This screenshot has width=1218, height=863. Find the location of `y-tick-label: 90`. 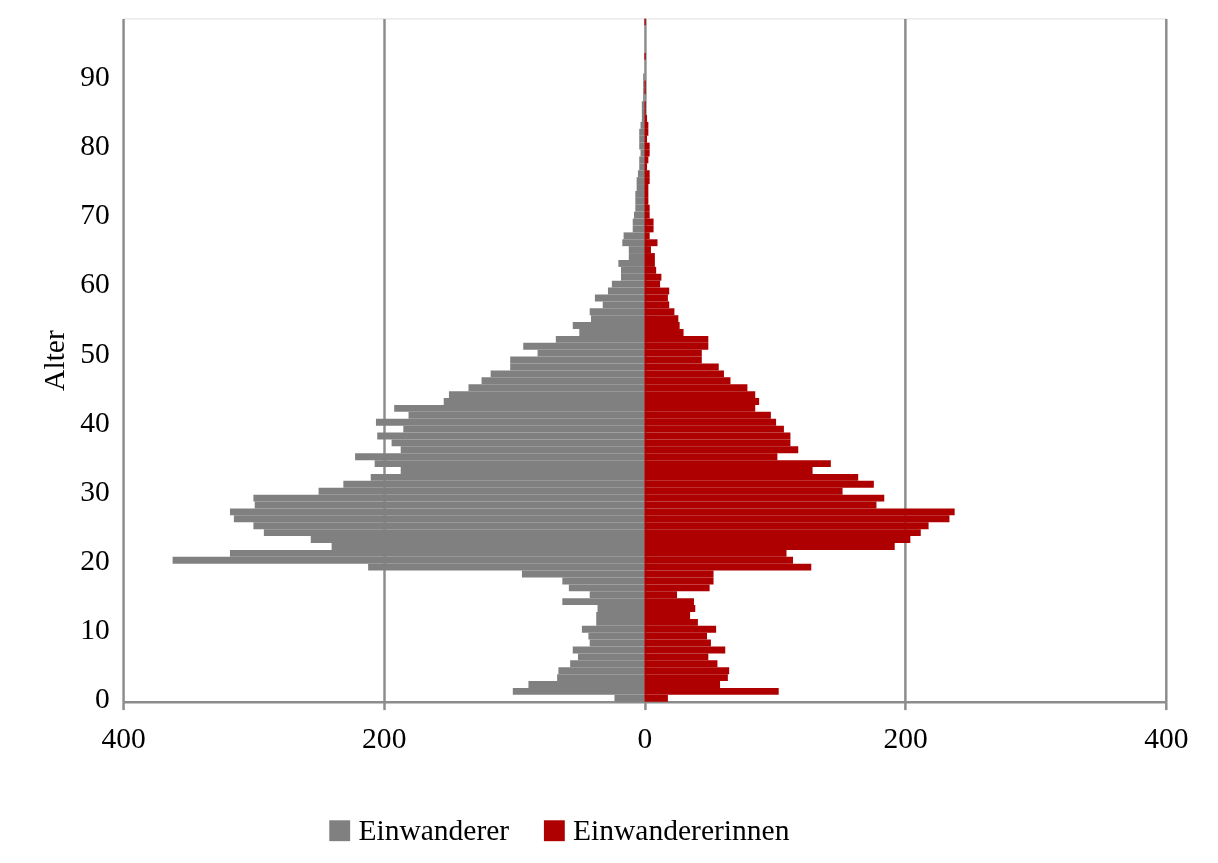

y-tick-label: 90 is located at coordinates (95, 76).